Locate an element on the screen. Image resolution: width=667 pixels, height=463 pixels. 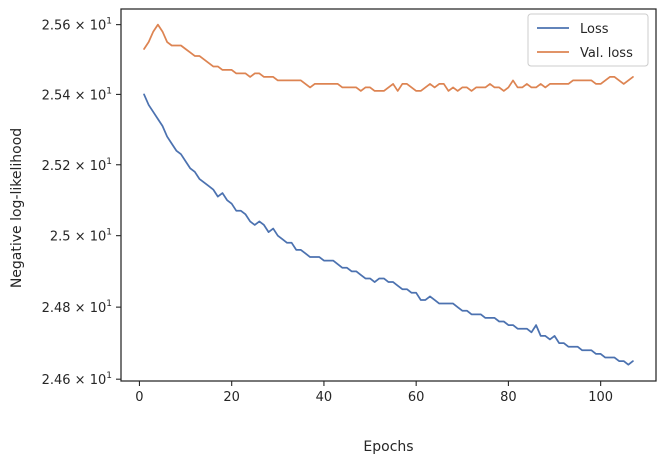
x-axis-ticks: 0 20 40 60 80 100 is located at coordinates (374, 393).